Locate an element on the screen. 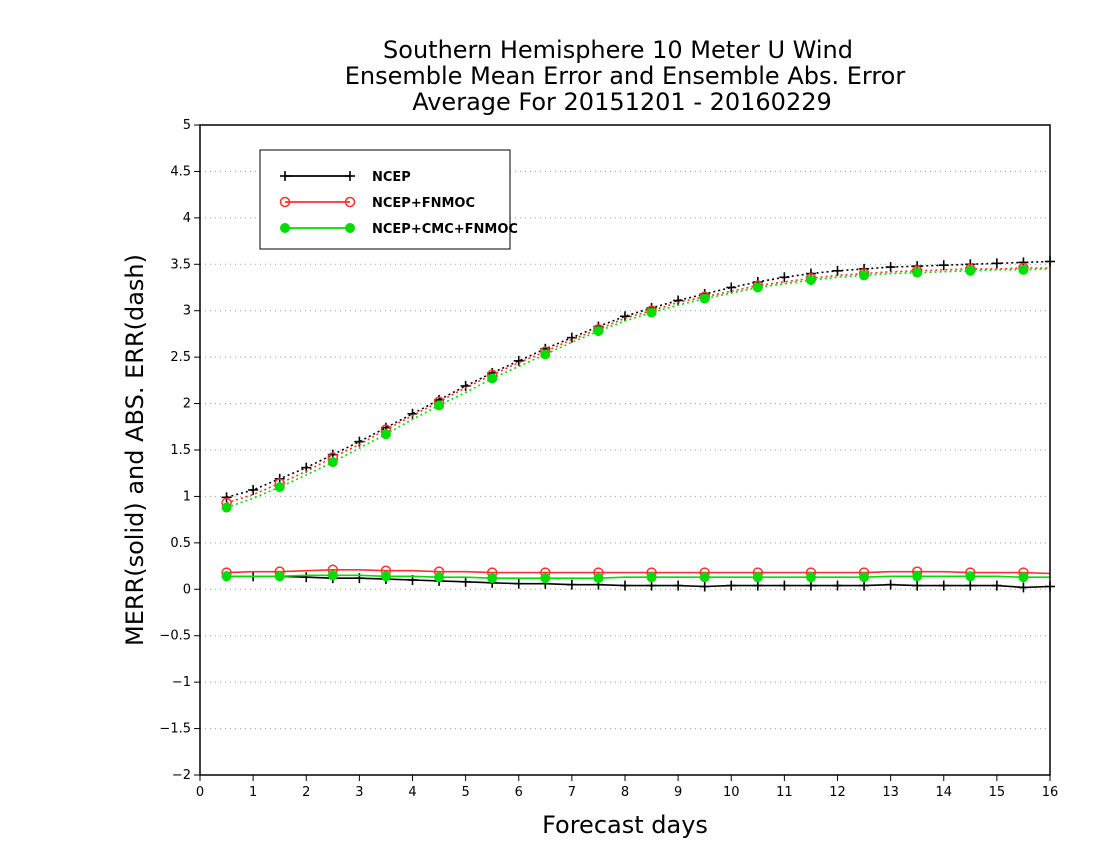 This screenshot has height=850, width=1100. y-tick-label: 2.5 is located at coordinates (180, 357).